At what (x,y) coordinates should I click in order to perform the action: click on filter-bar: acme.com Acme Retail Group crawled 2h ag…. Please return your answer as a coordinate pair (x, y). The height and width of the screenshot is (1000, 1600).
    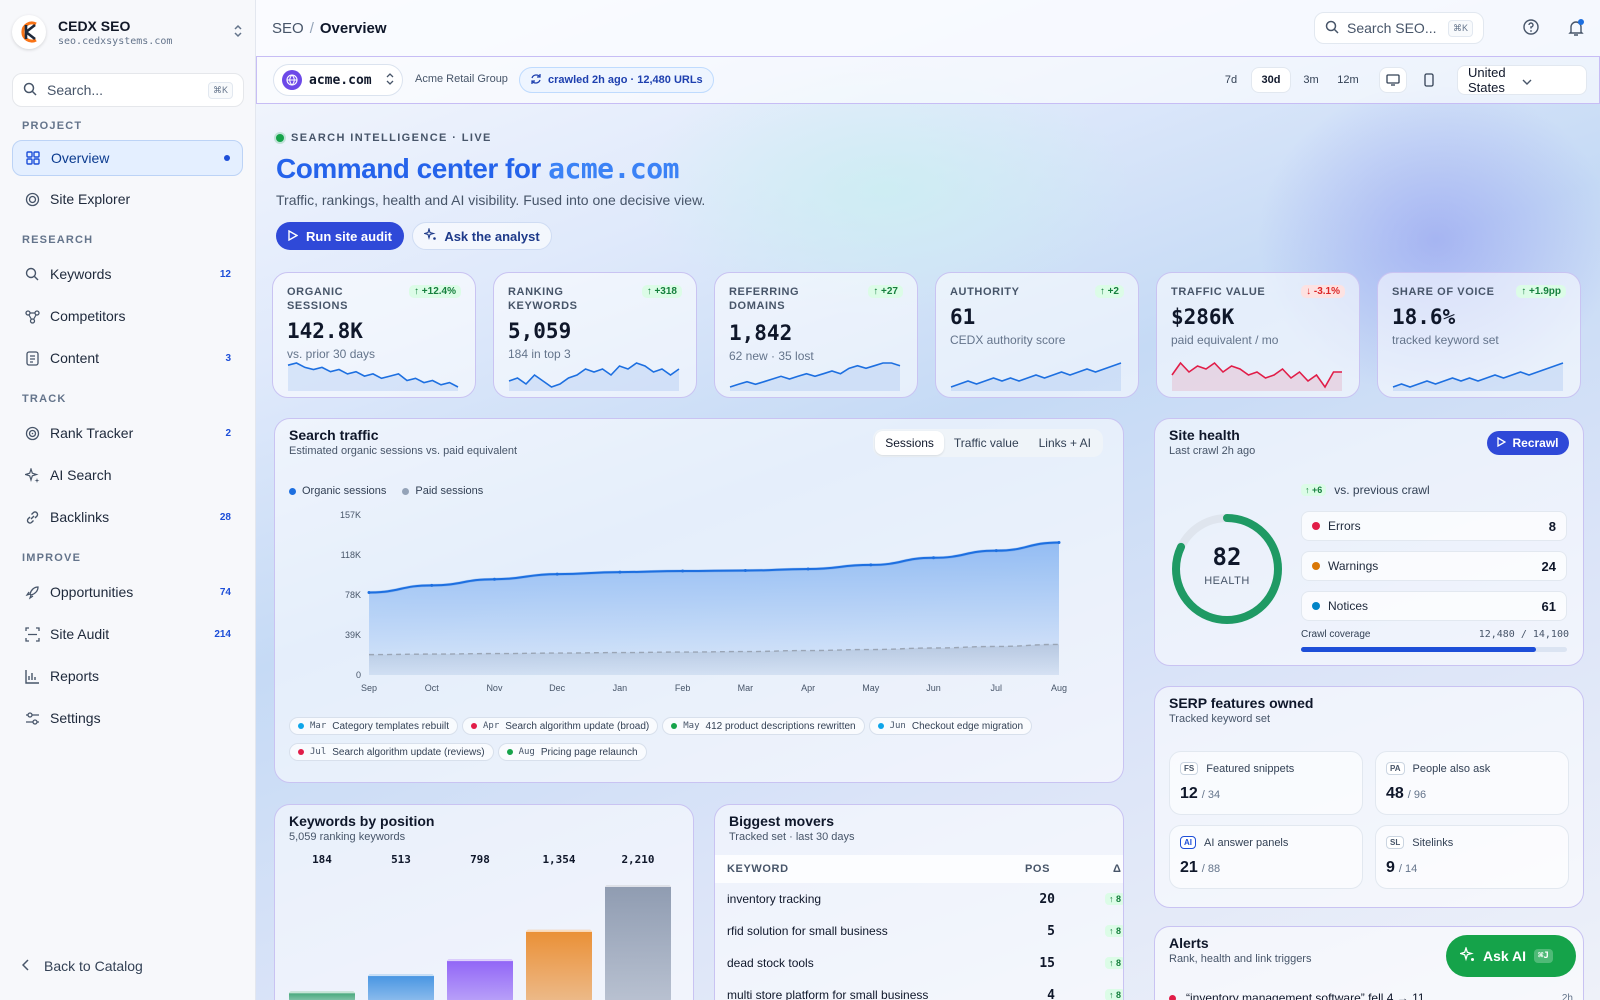
    Looking at the image, I should click on (928, 80).